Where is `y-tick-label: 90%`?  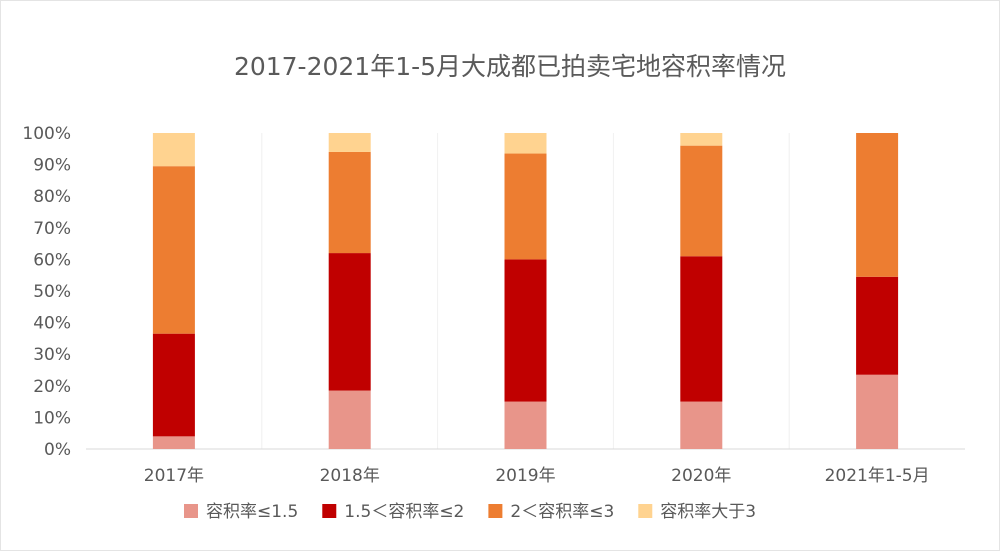
y-tick-label: 90% is located at coordinates (52, 166).